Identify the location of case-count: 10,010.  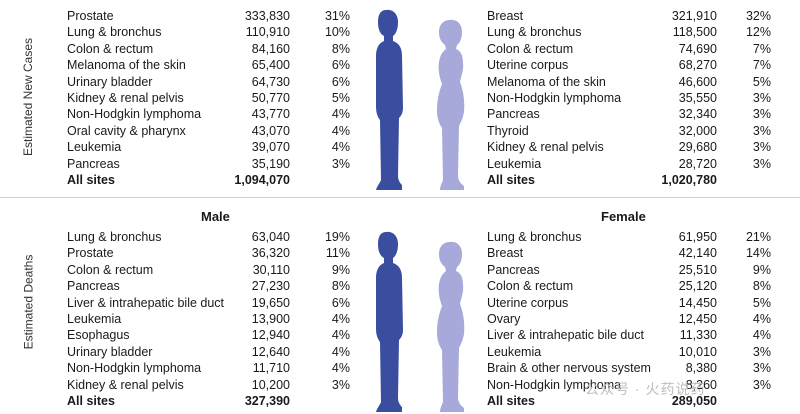
(697, 351).